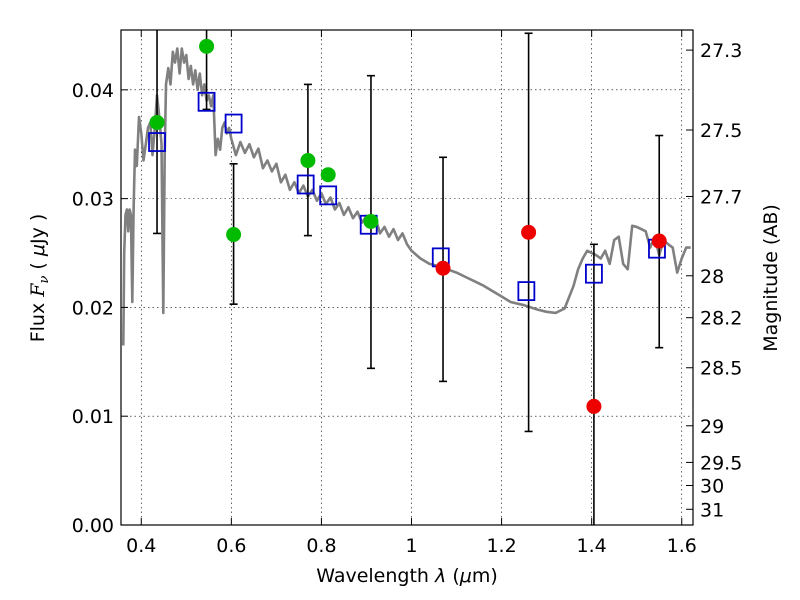 The image size is (800, 600). Describe the element at coordinates (712, 277) in the screenshot. I see `magnitude-tick-label: 28` at that location.